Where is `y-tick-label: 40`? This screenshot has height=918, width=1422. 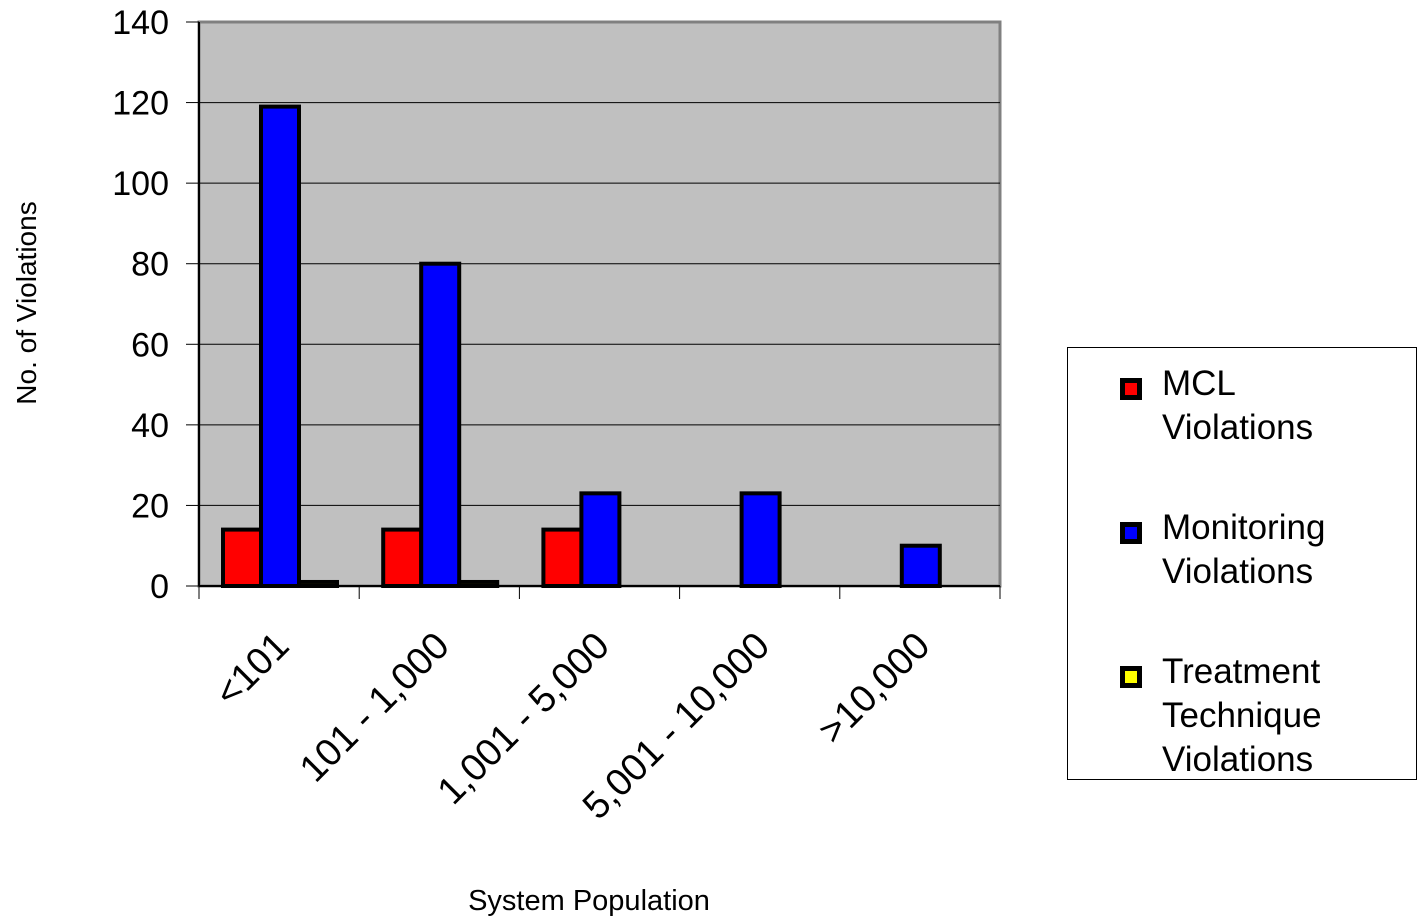
y-tick-label: 40 is located at coordinates (150, 426).